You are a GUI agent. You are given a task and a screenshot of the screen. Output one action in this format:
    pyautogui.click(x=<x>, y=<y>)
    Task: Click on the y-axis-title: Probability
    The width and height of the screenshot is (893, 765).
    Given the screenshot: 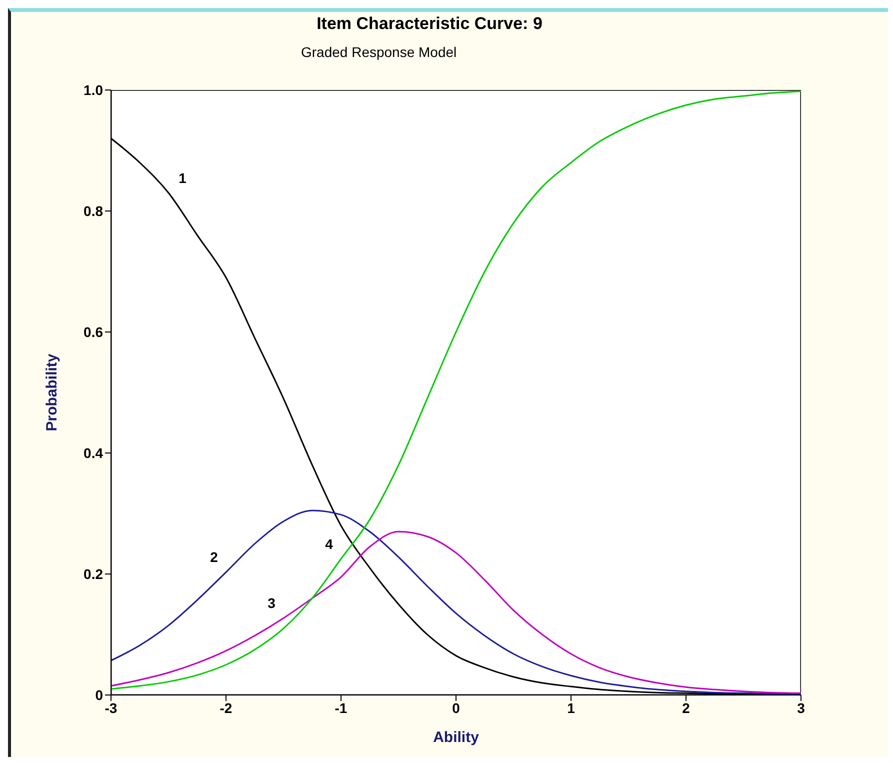 What is the action you would take?
    pyautogui.click(x=51, y=392)
    